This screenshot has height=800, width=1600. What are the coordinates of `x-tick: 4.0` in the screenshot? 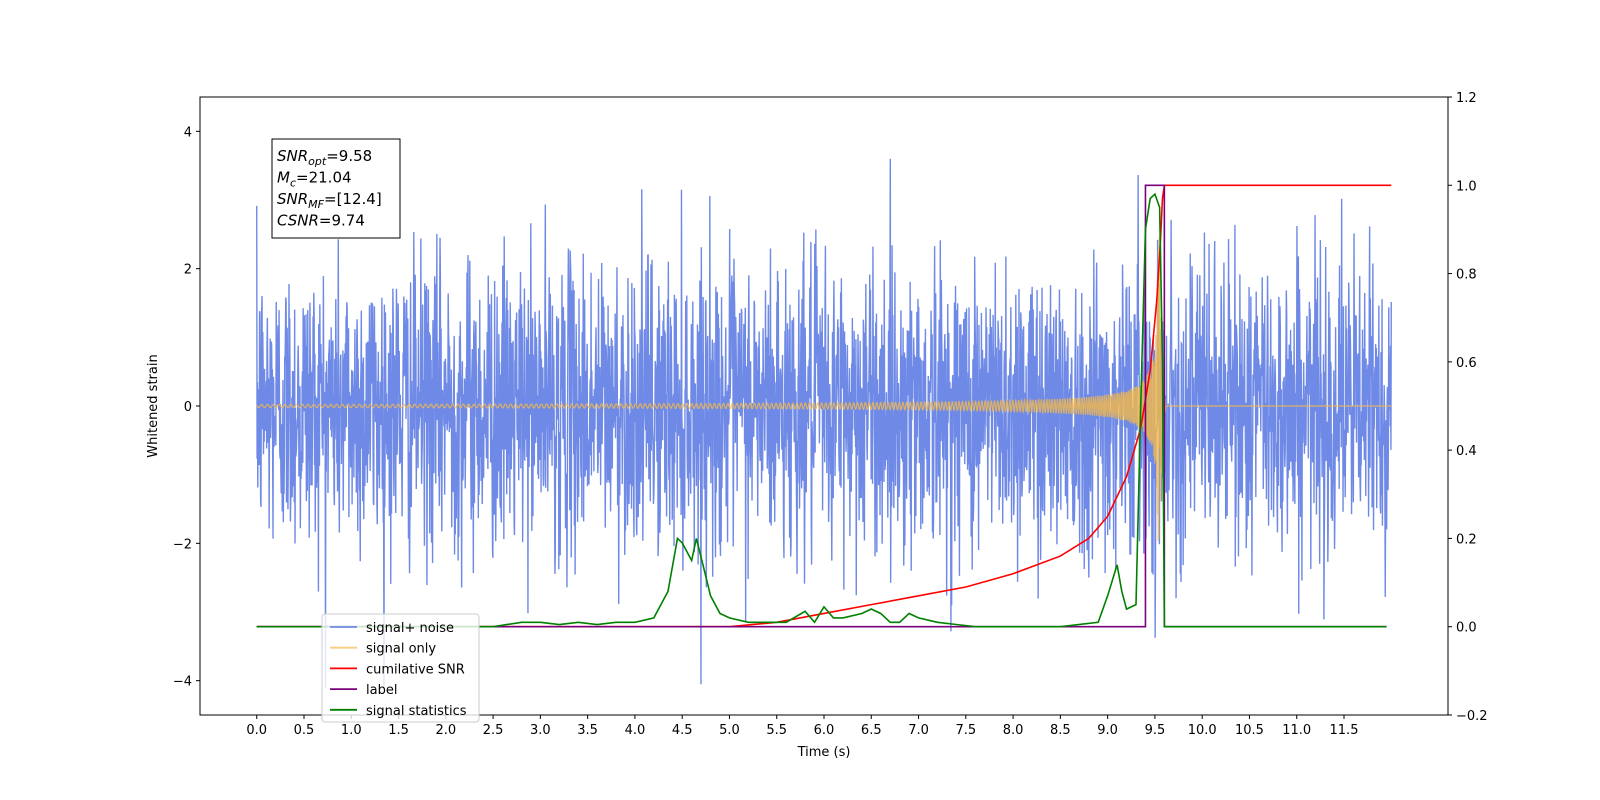 It's located at (635, 726).